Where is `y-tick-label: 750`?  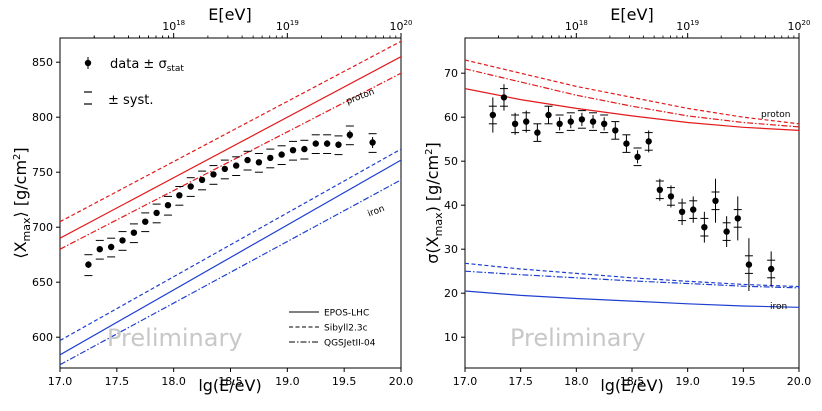 y-tick-label: 750 is located at coordinates (42, 172).